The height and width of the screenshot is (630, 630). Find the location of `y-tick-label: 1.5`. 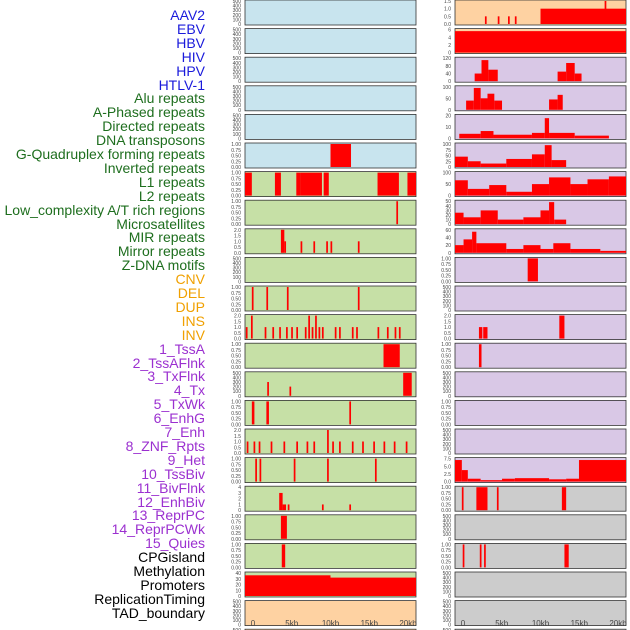

y-tick-label: 1.5 is located at coordinates (237, 322).